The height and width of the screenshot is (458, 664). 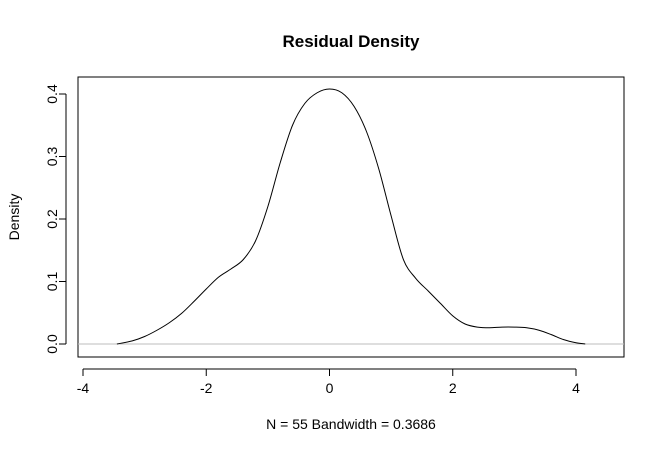 I want to click on y-axis: 0.0 0.1 0.2 0.3 0.4, so click(x=55, y=219).